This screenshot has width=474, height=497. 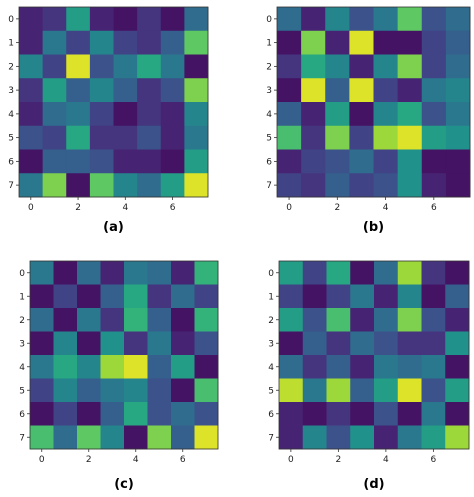 I want to click on heatmap-cell-r7-c0, so click(x=42, y=437).